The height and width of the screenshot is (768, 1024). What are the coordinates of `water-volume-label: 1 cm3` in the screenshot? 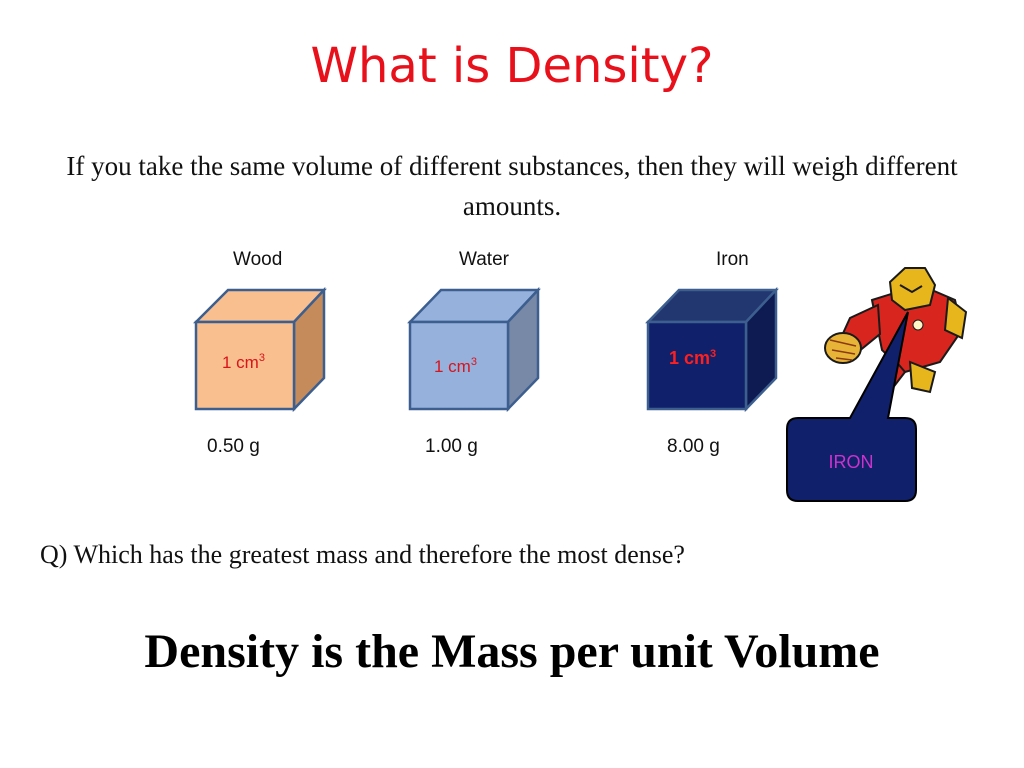 It's located at (455, 366).